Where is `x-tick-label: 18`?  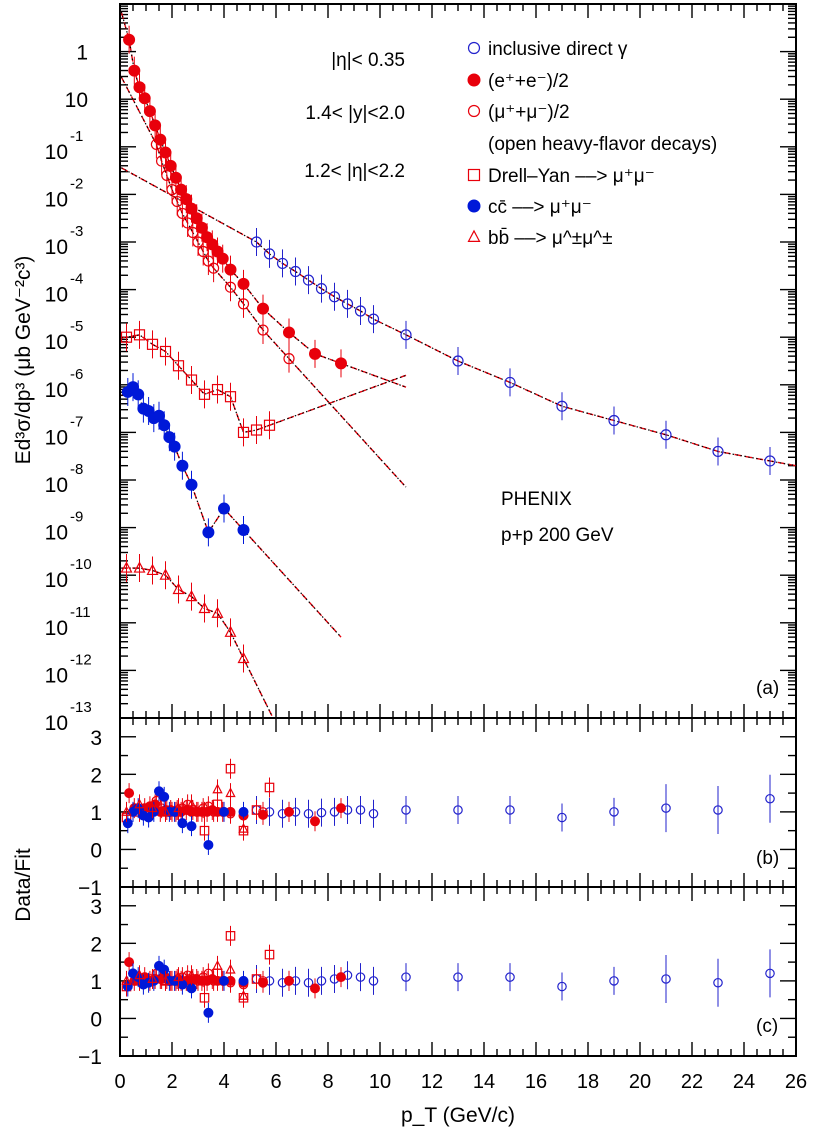 x-tick-label: 18 is located at coordinates (588, 1082).